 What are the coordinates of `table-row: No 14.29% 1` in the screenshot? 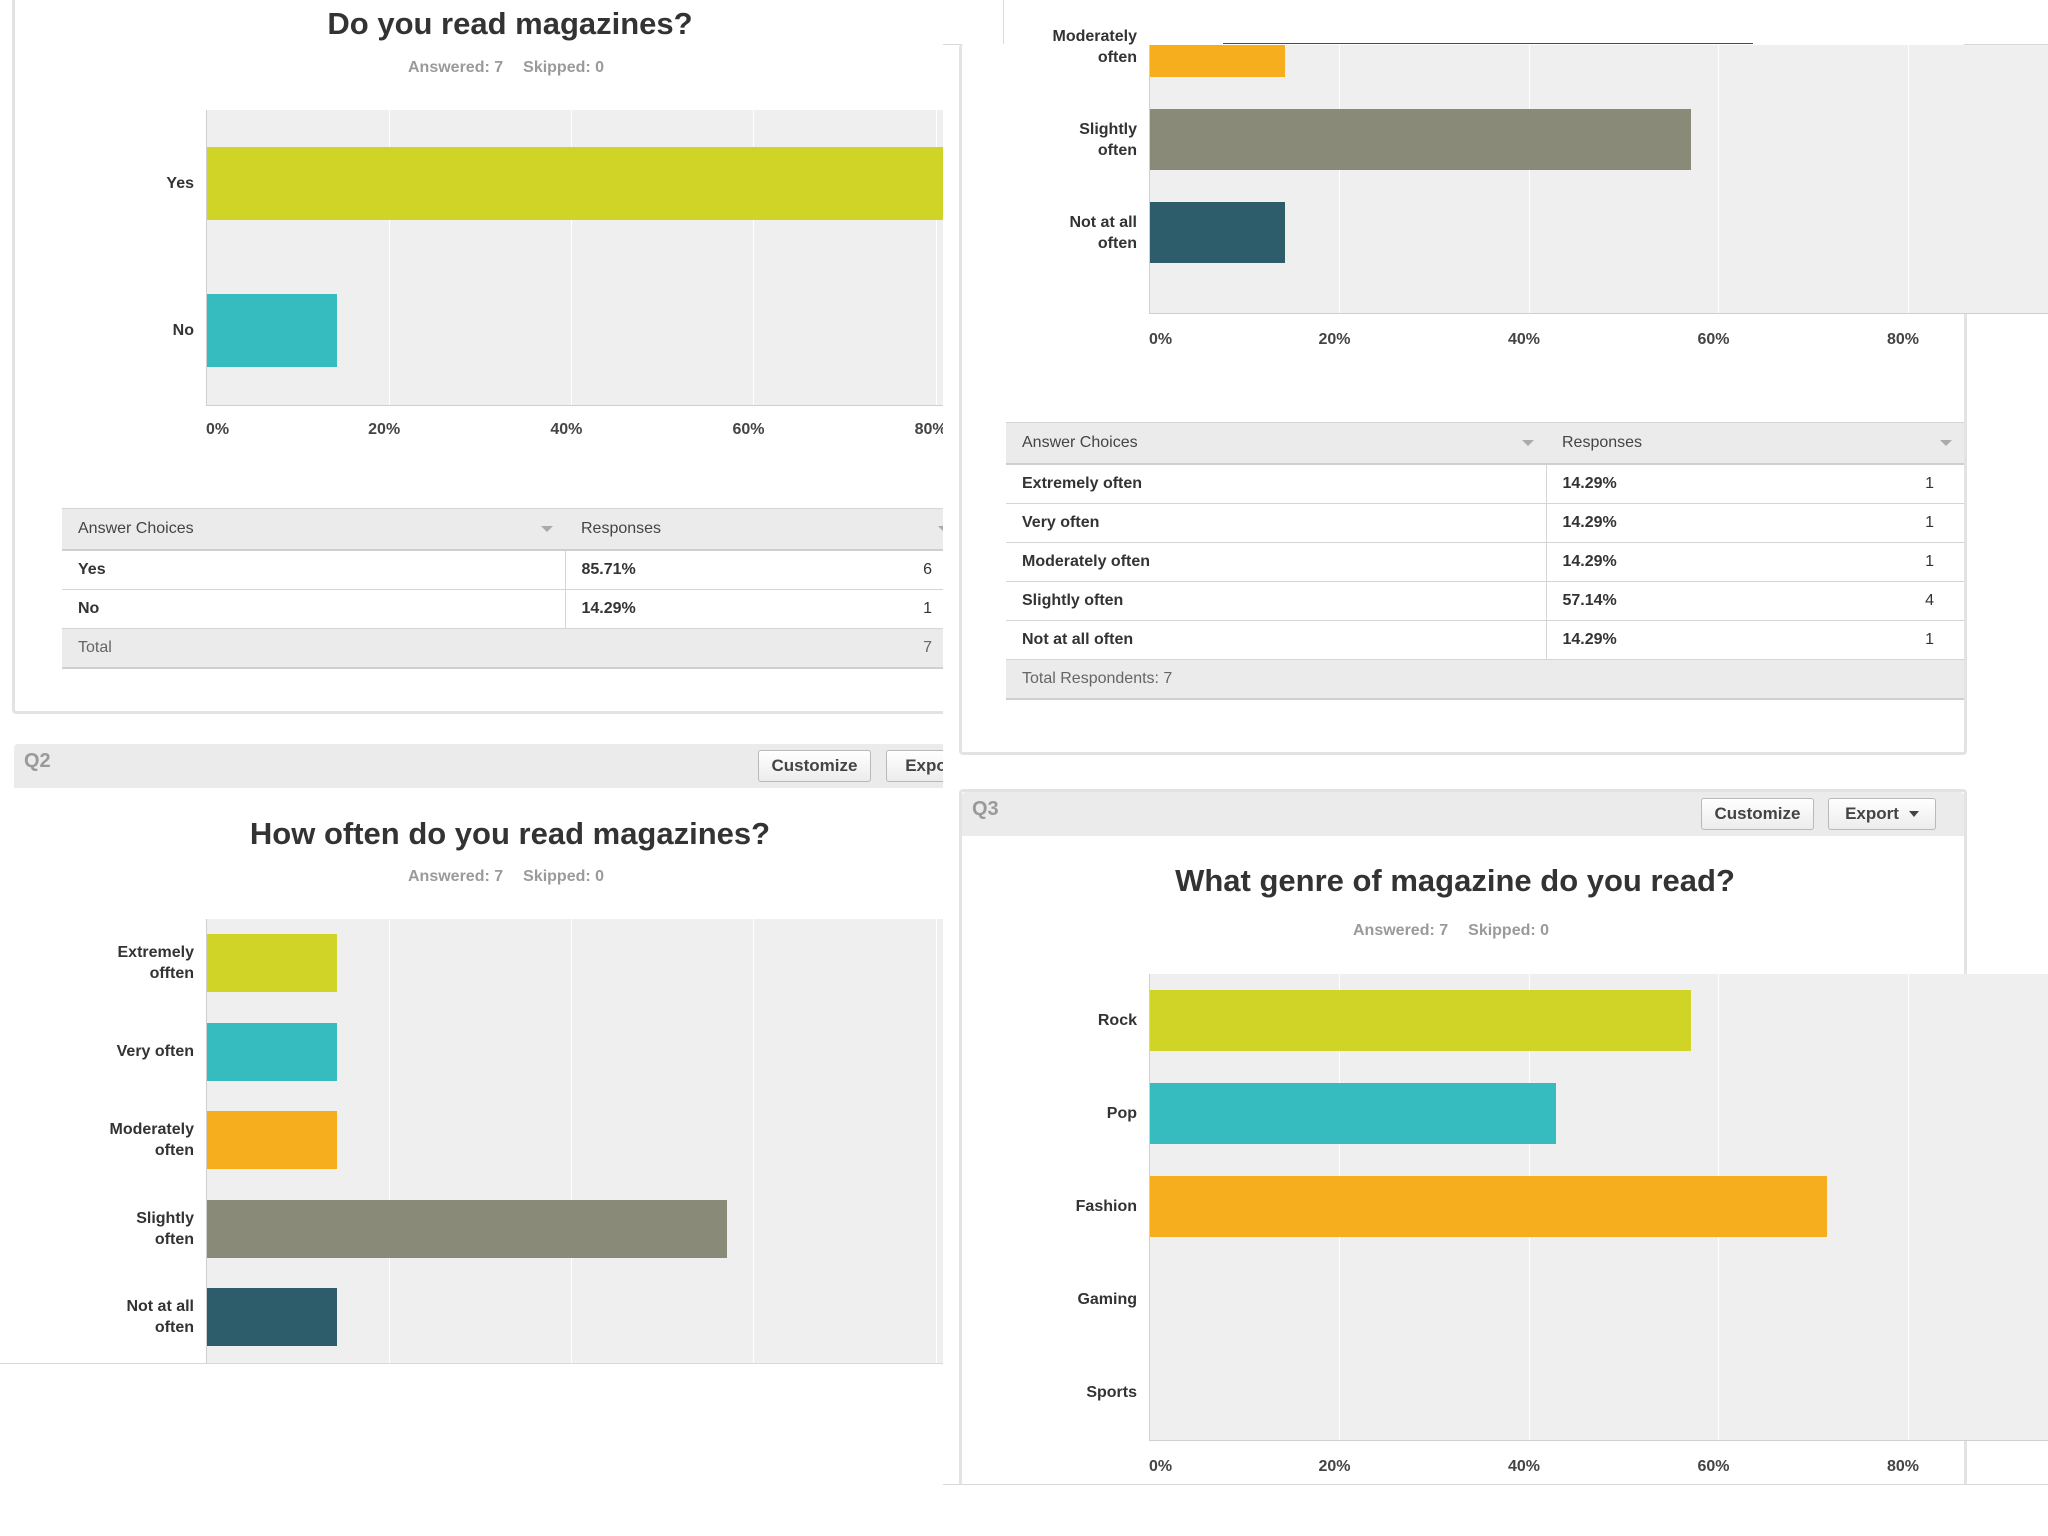 It's located at (502, 609).